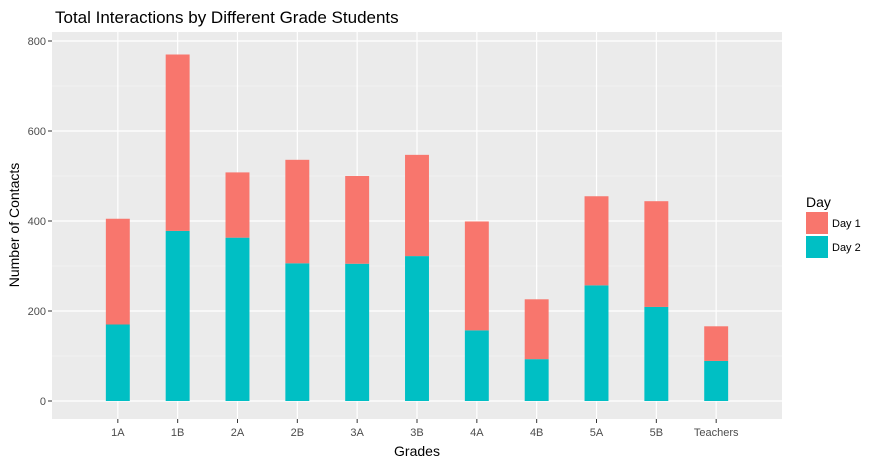 The height and width of the screenshot is (463, 878). What do you see at coordinates (716, 343) in the screenshot?
I see `bar-day-1-teachers` at bounding box center [716, 343].